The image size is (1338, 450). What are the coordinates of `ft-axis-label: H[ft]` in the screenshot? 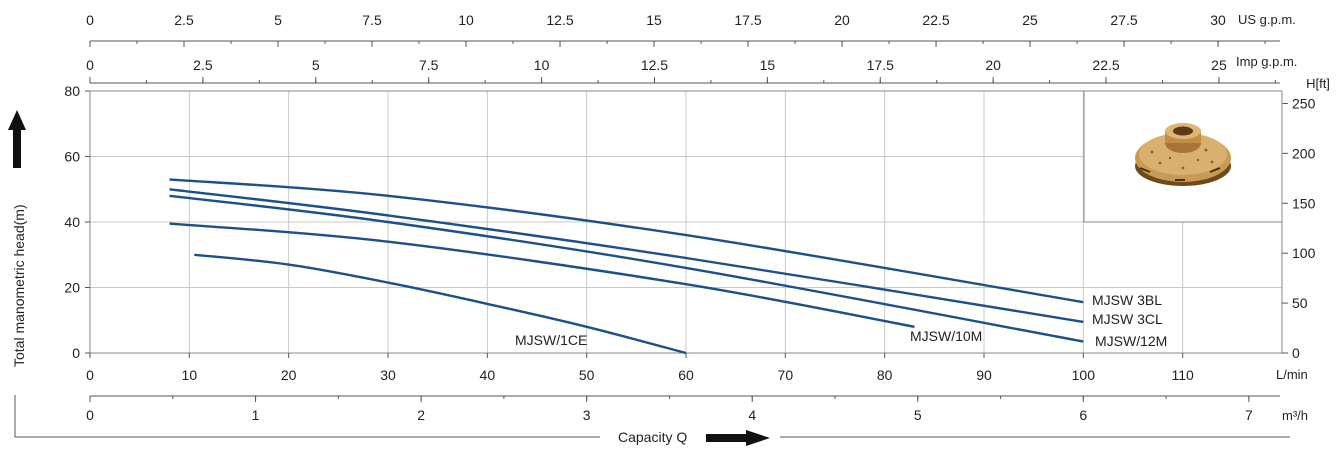 It's located at (1318, 83).